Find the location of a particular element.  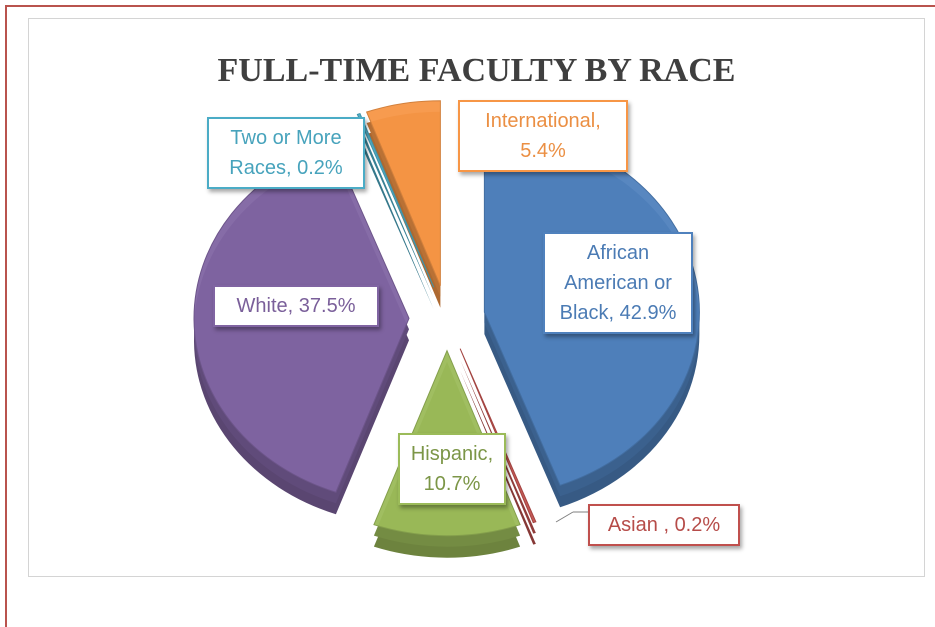

label-category: White is located at coordinates (262, 306).